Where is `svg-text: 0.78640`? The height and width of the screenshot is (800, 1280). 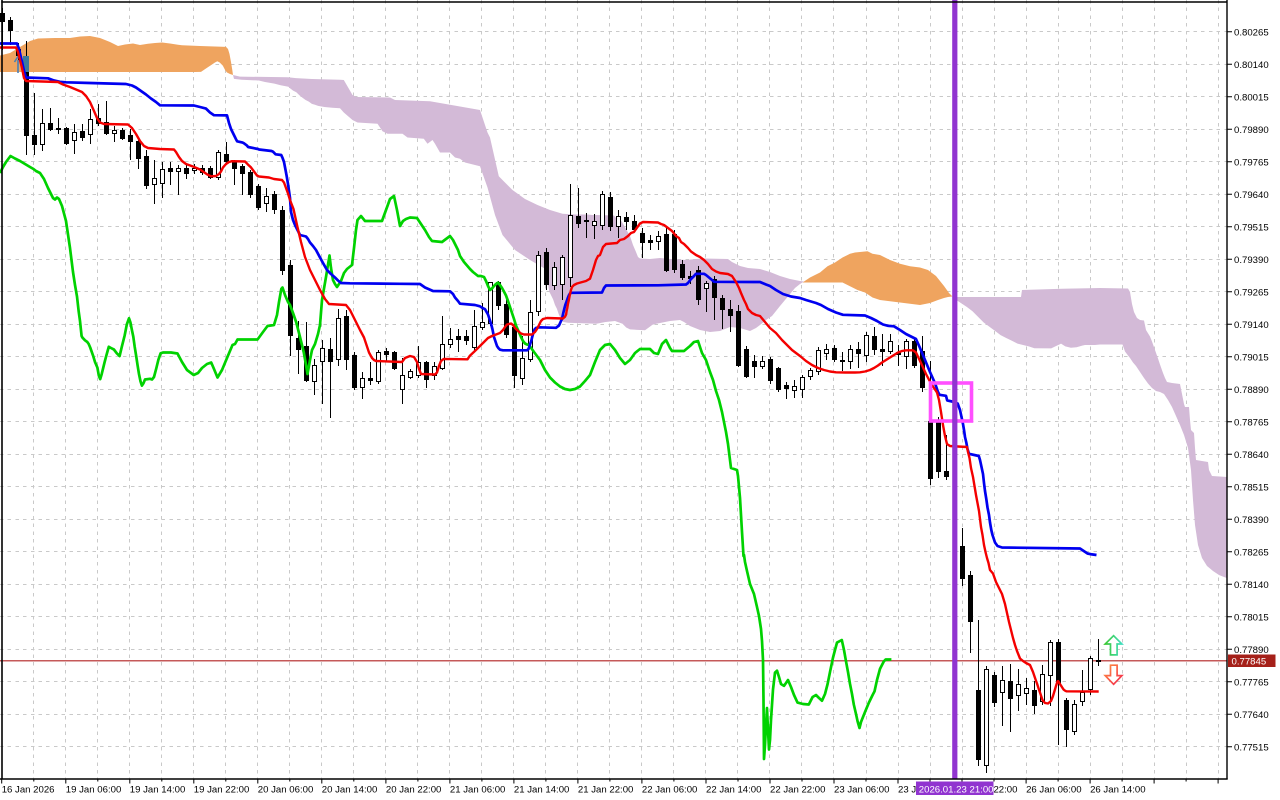 svg-text: 0.78640 is located at coordinates (1251, 455).